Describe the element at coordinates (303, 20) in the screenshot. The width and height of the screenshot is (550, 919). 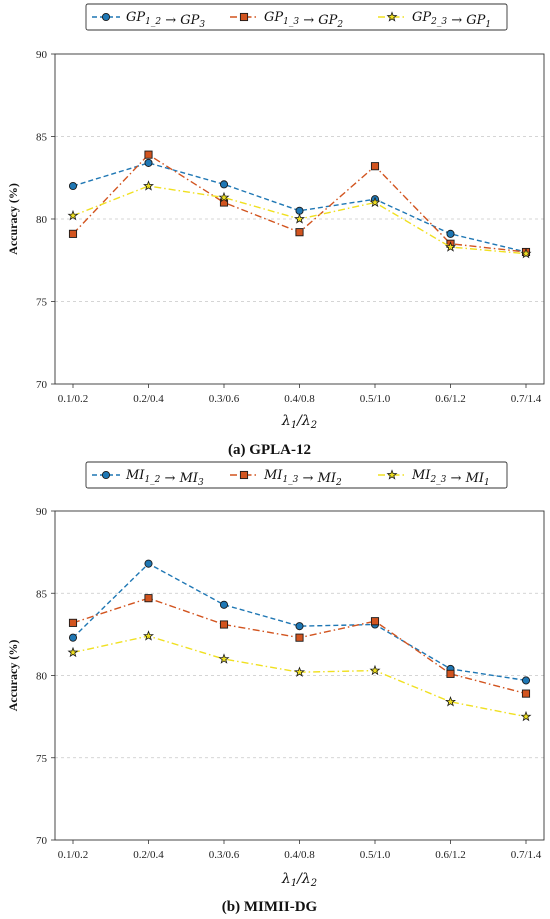
I see `legend-label: GP1_3 → GP2` at that location.